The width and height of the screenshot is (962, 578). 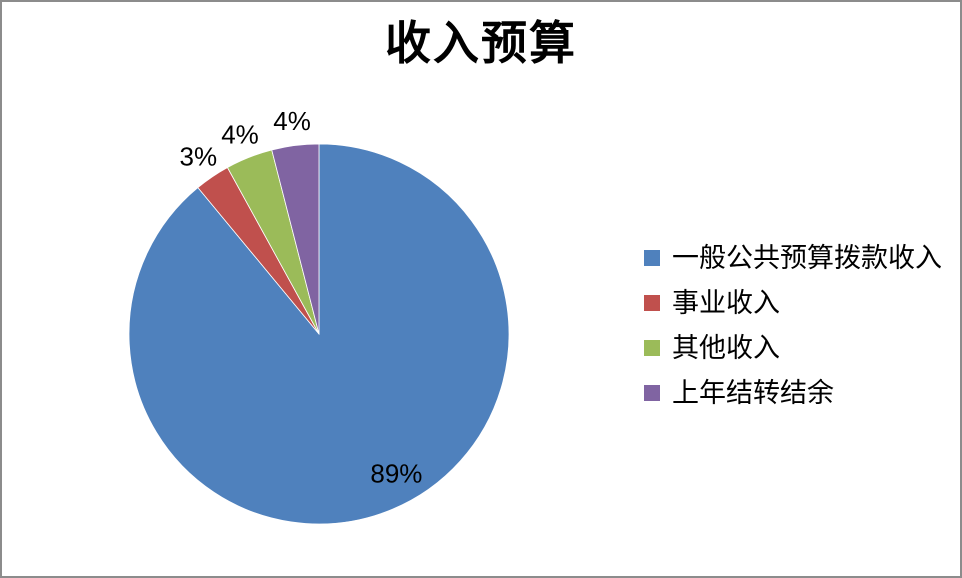 I want to click on legend-label: 上年结转结余, so click(x=753, y=392).